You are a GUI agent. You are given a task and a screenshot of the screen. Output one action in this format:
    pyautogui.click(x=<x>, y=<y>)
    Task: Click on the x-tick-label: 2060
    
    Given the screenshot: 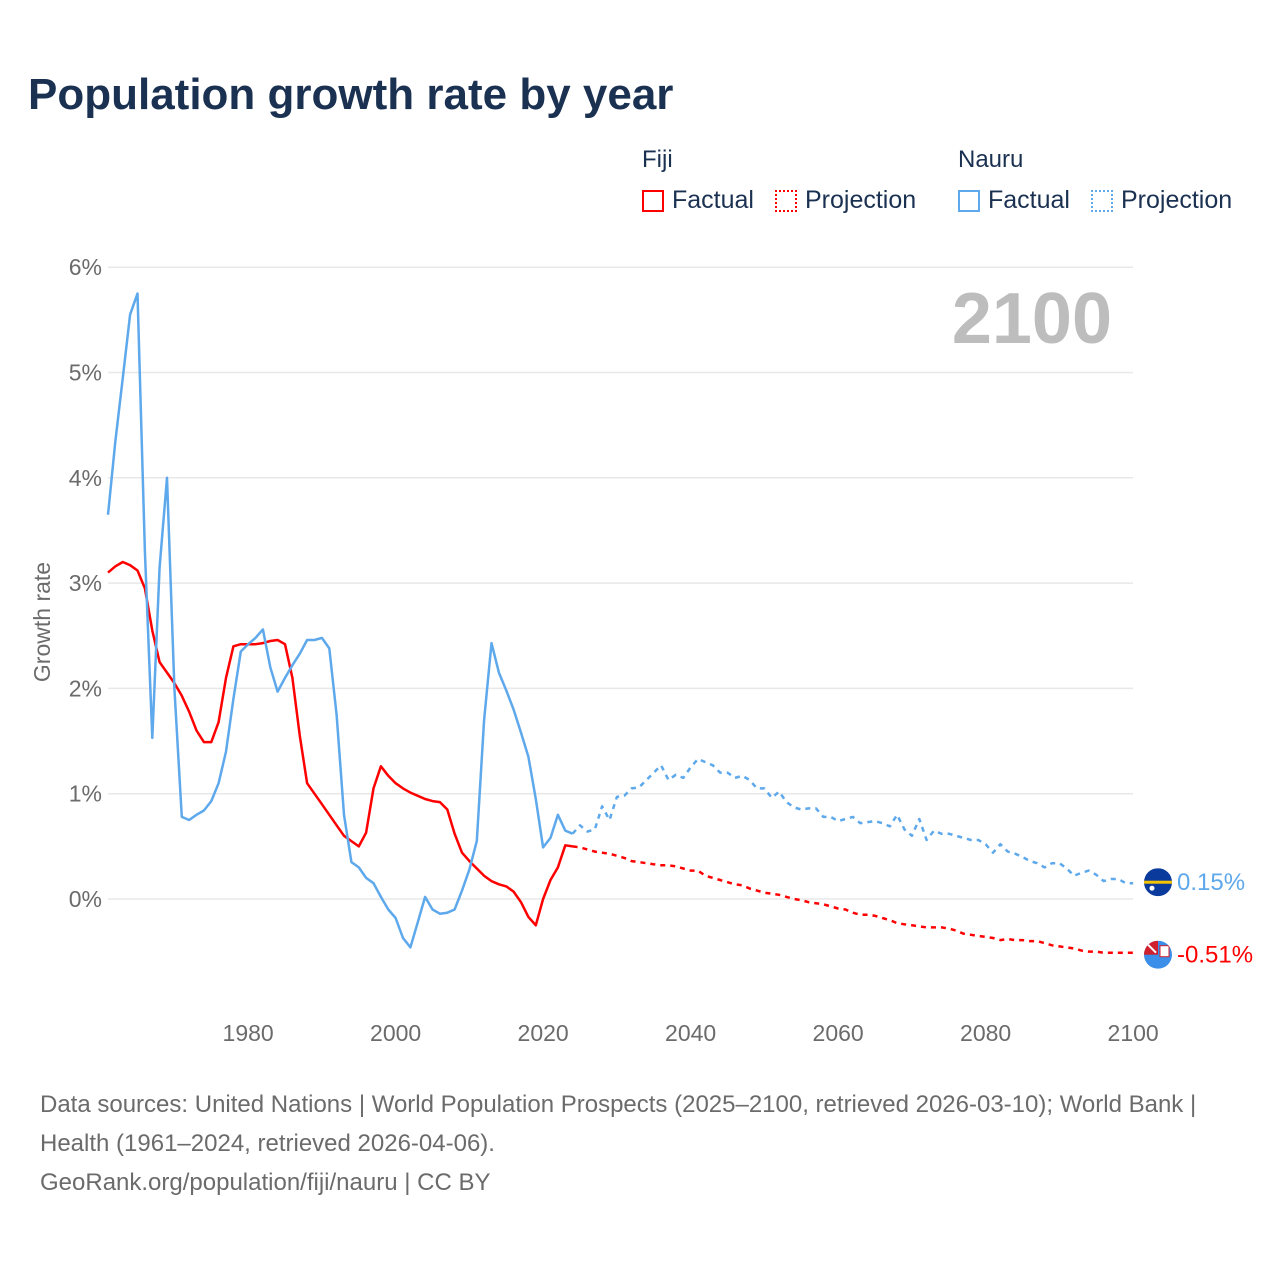 What is the action you would take?
    pyautogui.click(x=838, y=1033)
    